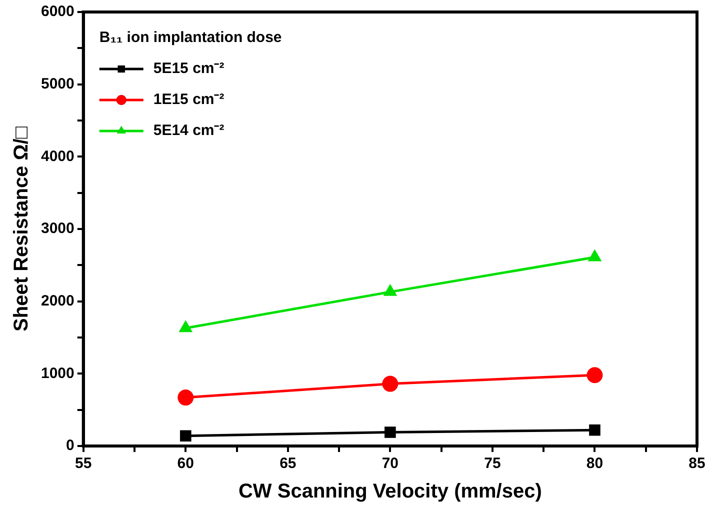  Describe the element at coordinates (188, 131) in the screenshot. I see `legend-label: 5E14 cm⁻²` at that location.